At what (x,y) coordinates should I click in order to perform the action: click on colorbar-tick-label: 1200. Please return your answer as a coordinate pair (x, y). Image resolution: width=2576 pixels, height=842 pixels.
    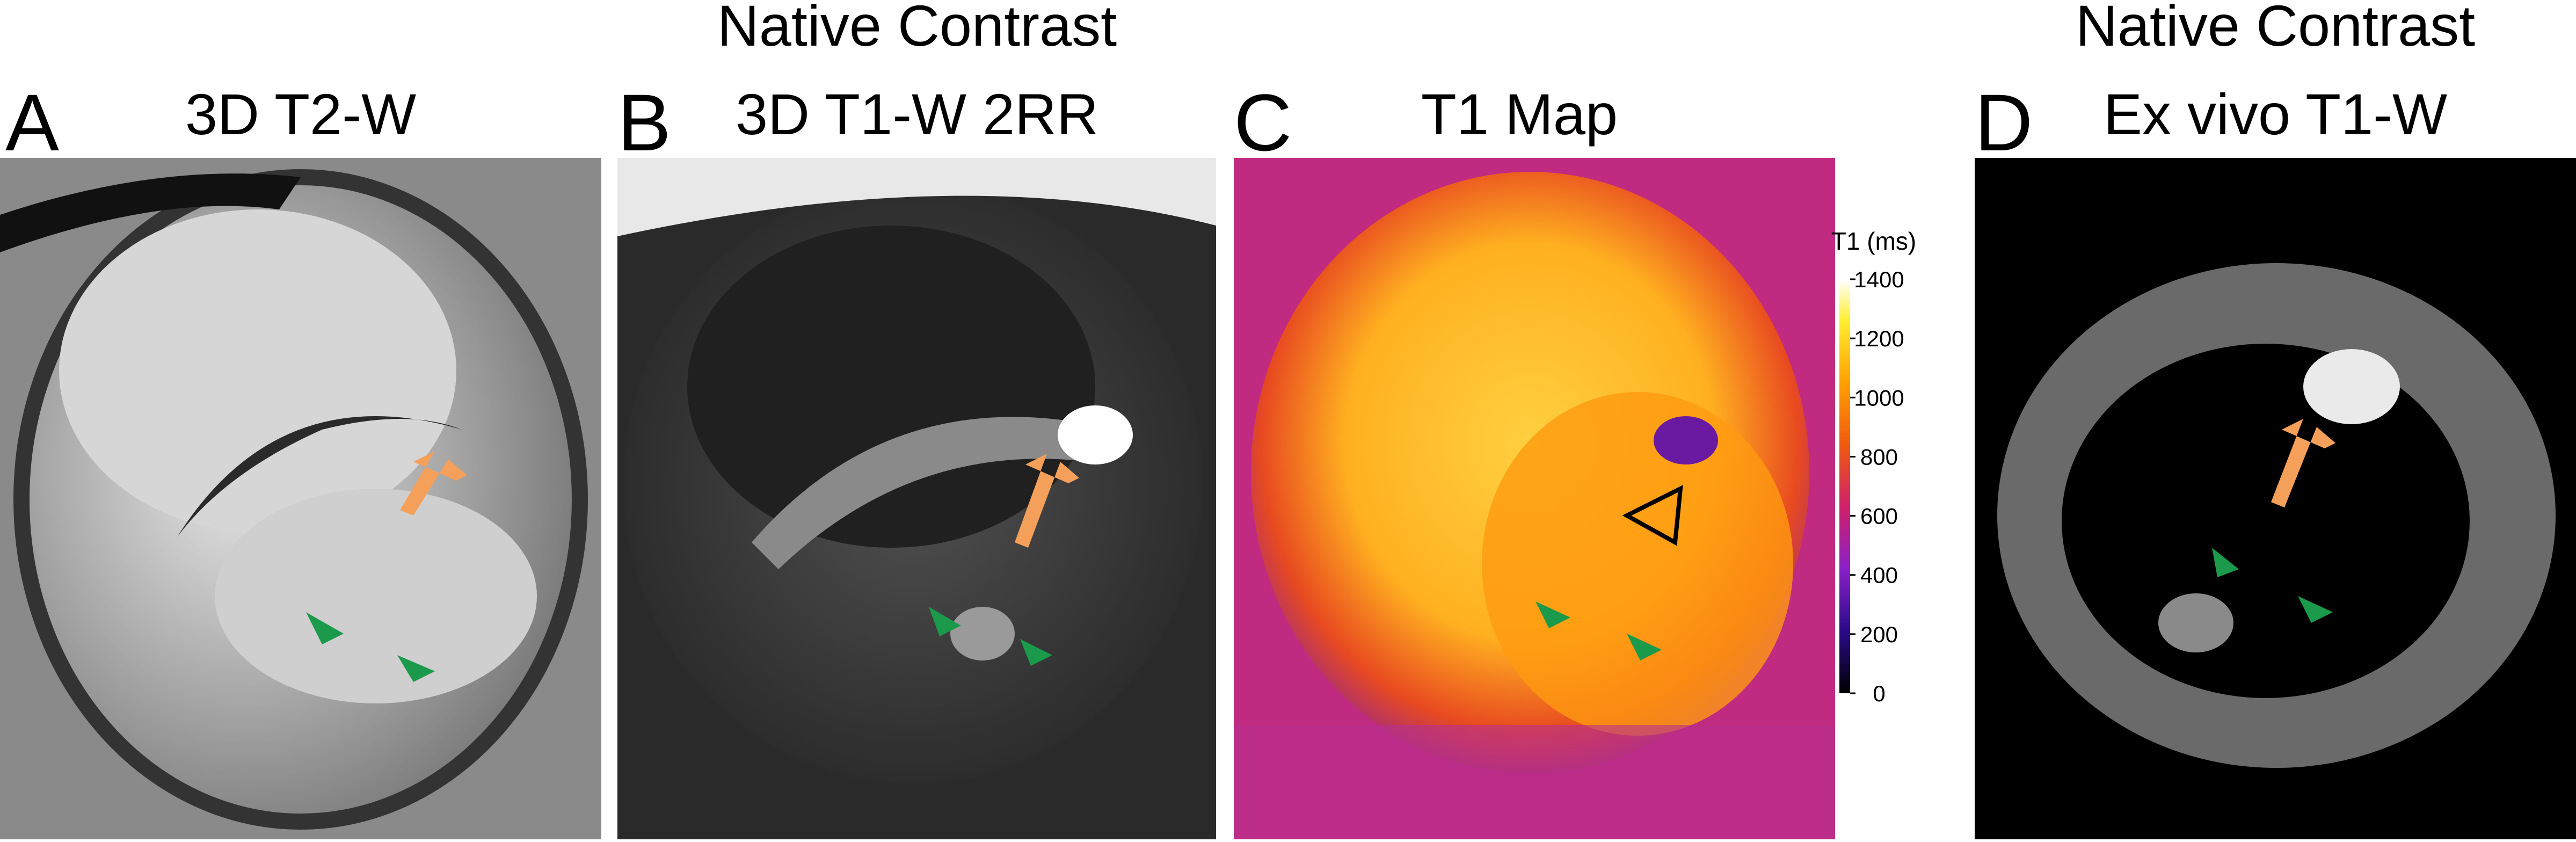
    Looking at the image, I should click on (1879, 338).